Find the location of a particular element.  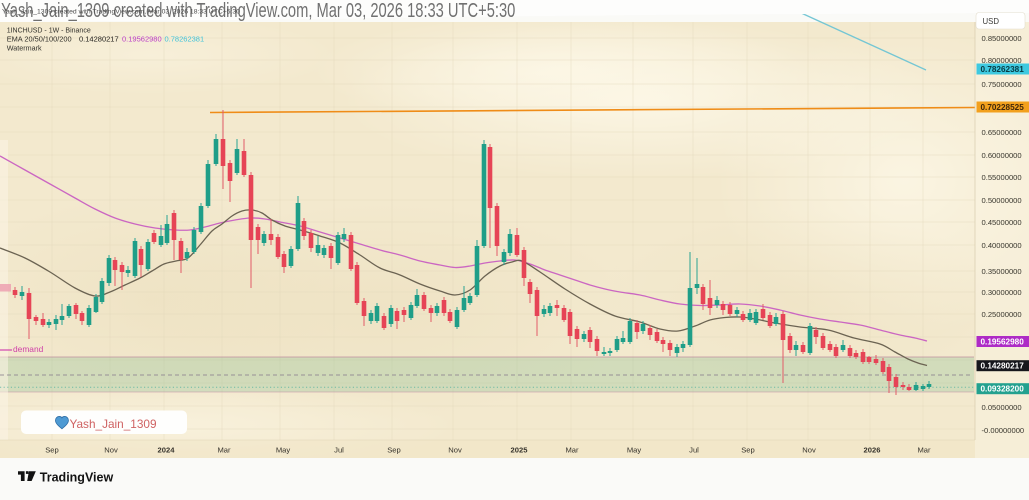

svg-text: demand is located at coordinates (28, 349).